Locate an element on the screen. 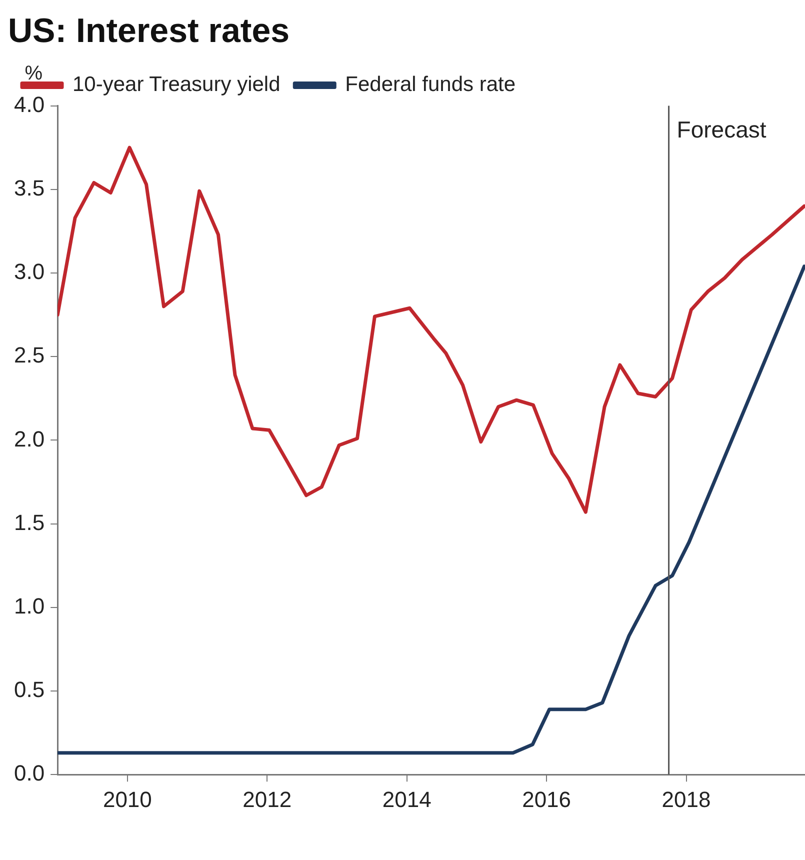  y-tick-label: 0.5 is located at coordinates (29, 689).